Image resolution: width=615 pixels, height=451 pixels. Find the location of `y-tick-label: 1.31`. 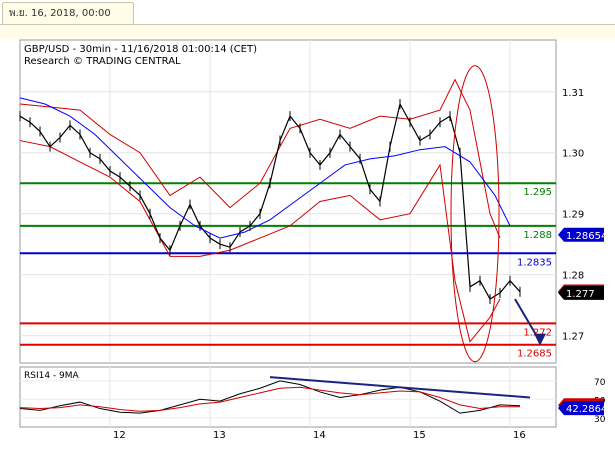

y-tick-label: 1.31 is located at coordinates (573, 93).